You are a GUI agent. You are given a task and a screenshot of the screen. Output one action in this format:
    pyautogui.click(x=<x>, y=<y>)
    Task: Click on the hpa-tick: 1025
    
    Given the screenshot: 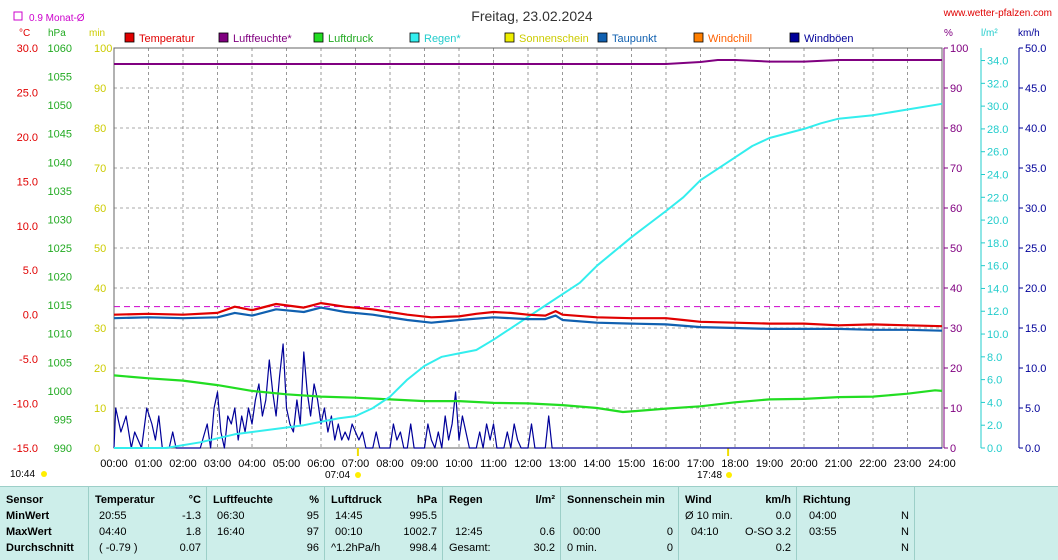 What is the action you would take?
    pyautogui.click(x=60, y=249)
    